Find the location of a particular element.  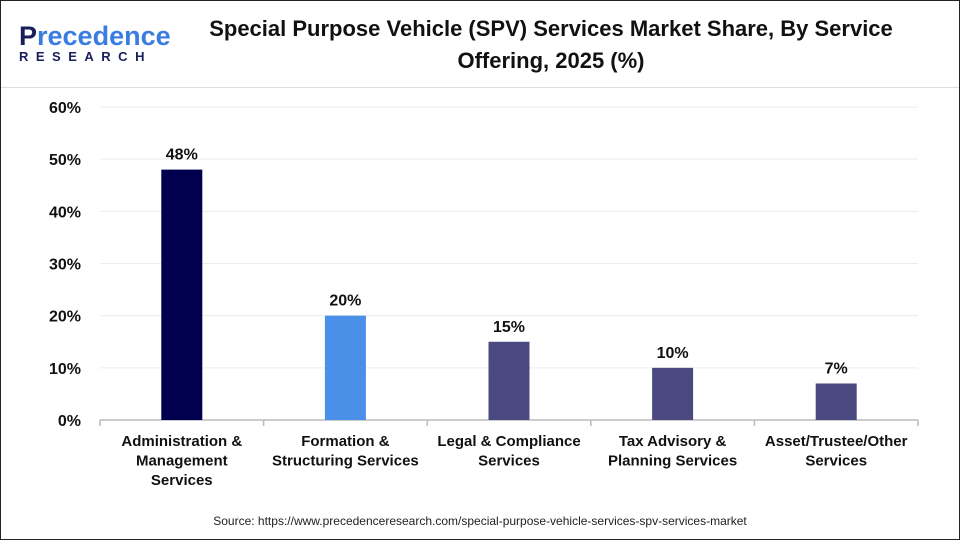

data-label: 7% is located at coordinates (836, 368).